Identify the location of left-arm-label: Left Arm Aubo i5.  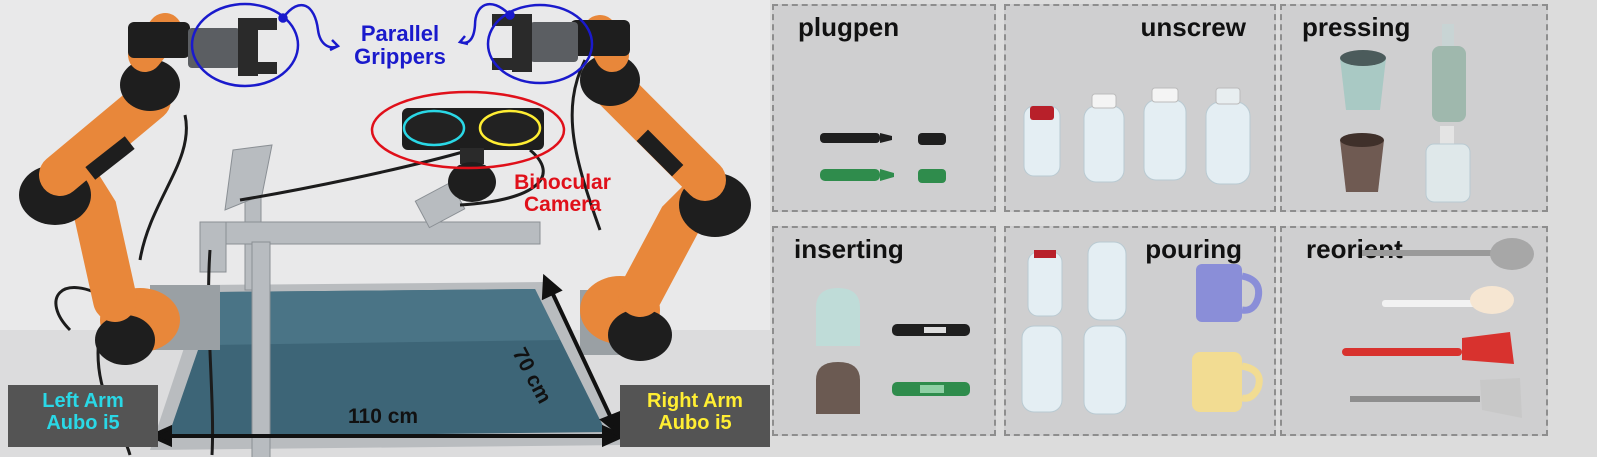
(83, 416).